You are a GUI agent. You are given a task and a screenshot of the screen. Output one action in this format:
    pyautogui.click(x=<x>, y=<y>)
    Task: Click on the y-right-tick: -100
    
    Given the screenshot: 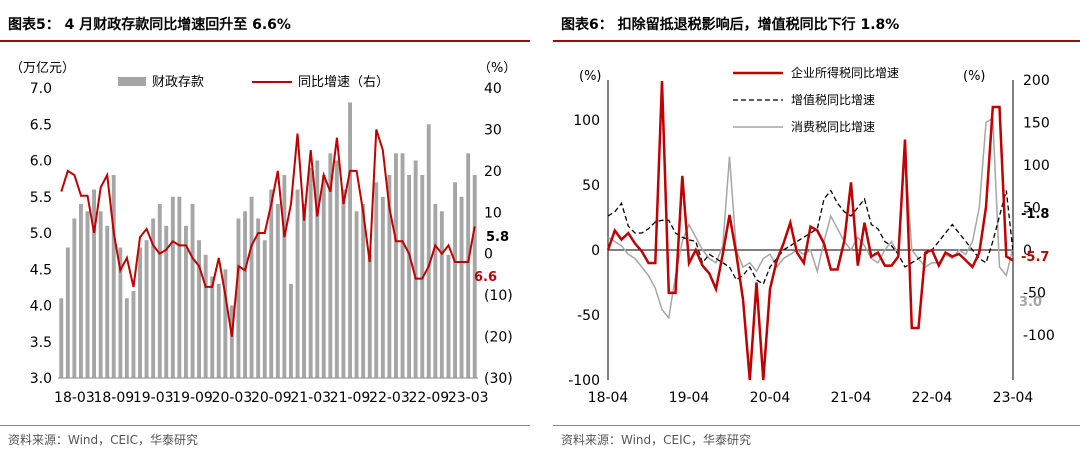 What is the action you would take?
    pyautogui.click(x=1039, y=336)
    